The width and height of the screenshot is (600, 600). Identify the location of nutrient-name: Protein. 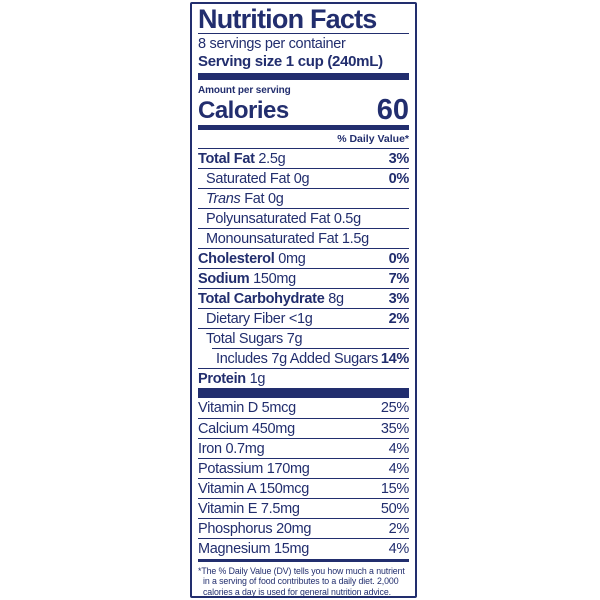
(222, 378).